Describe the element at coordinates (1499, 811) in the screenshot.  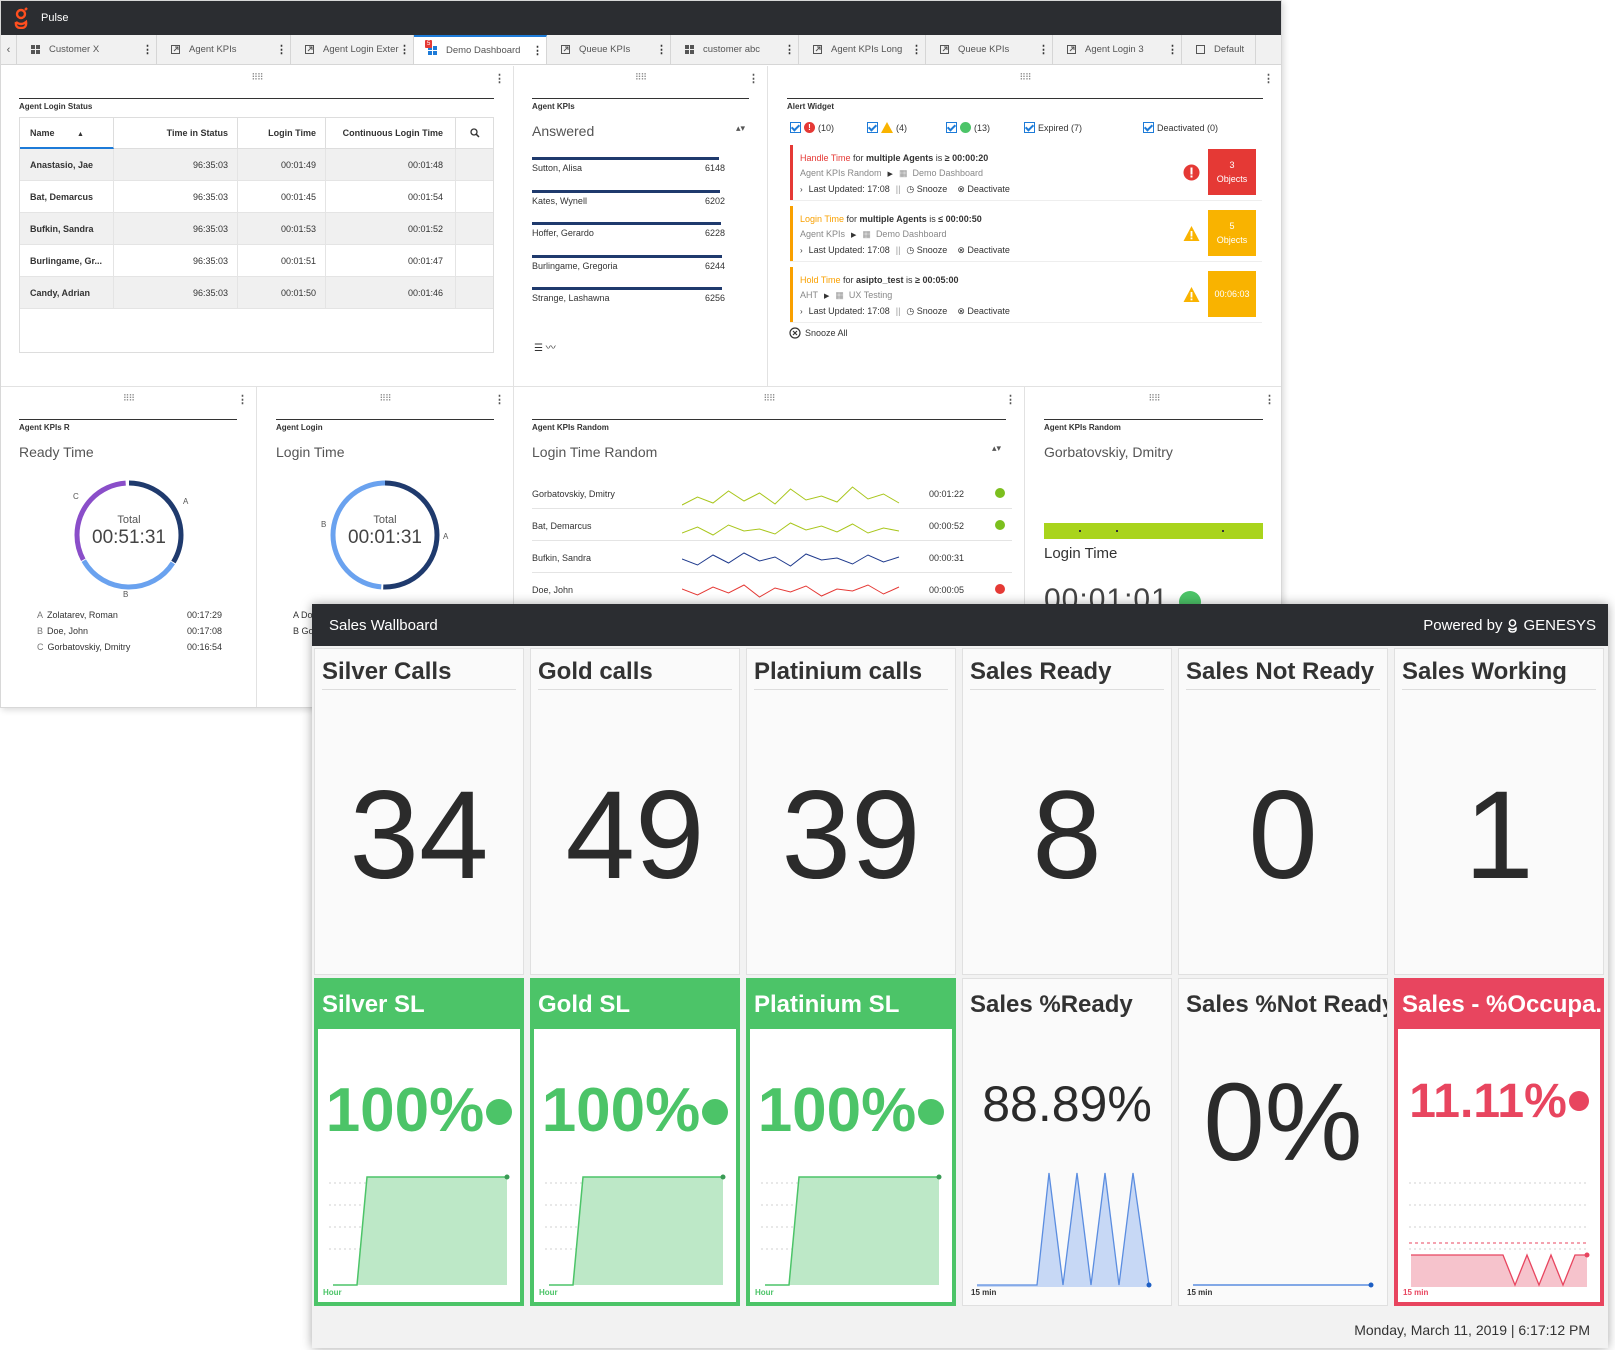
I see `kpi-tile: Sales Working 1` at that location.